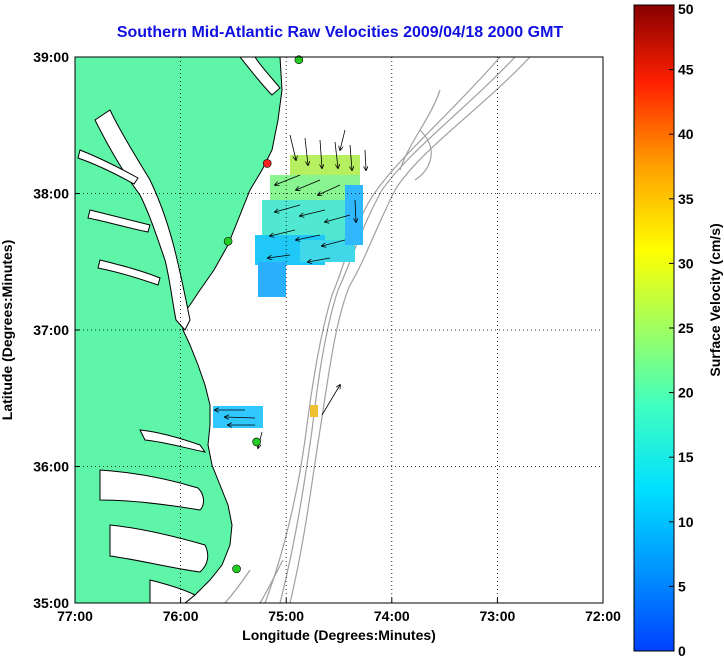 This screenshot has width=724, height=659. I want to click on x-tick-label: 73:00, so click(497, 616).